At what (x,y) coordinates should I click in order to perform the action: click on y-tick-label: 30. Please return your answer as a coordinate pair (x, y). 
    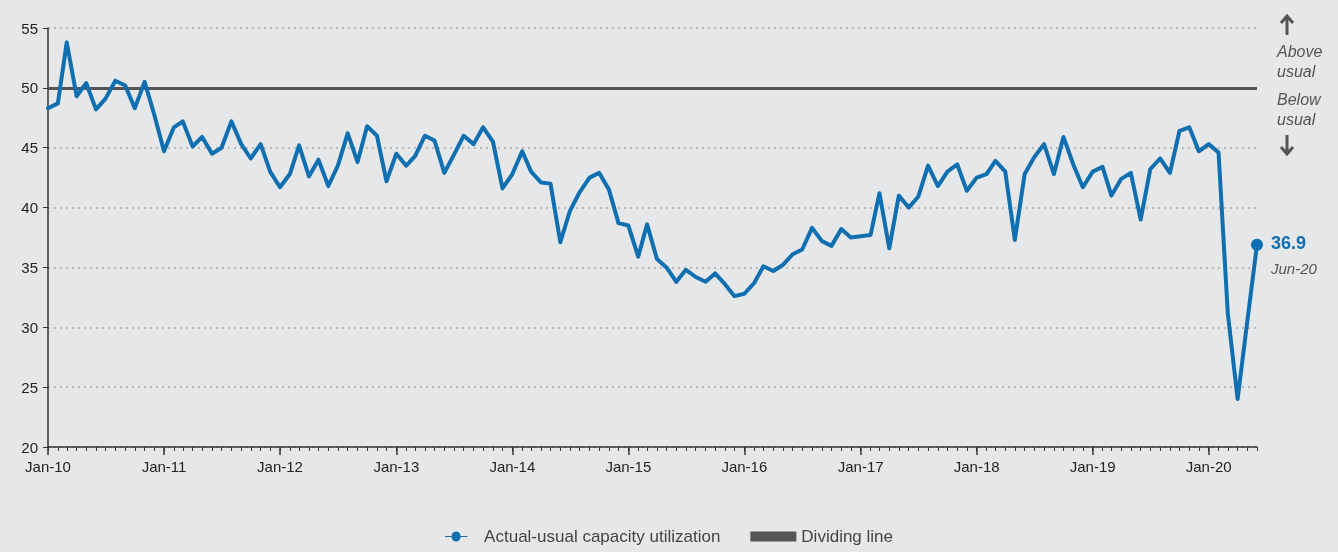
    Looking at the image, I should click on (29, 327).